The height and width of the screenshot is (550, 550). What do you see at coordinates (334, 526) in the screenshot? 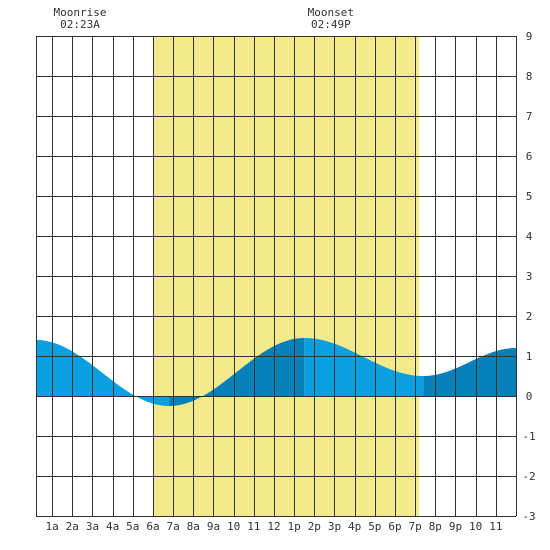
I see `x-tick-label: 3p` at bounding box center [334, 526].